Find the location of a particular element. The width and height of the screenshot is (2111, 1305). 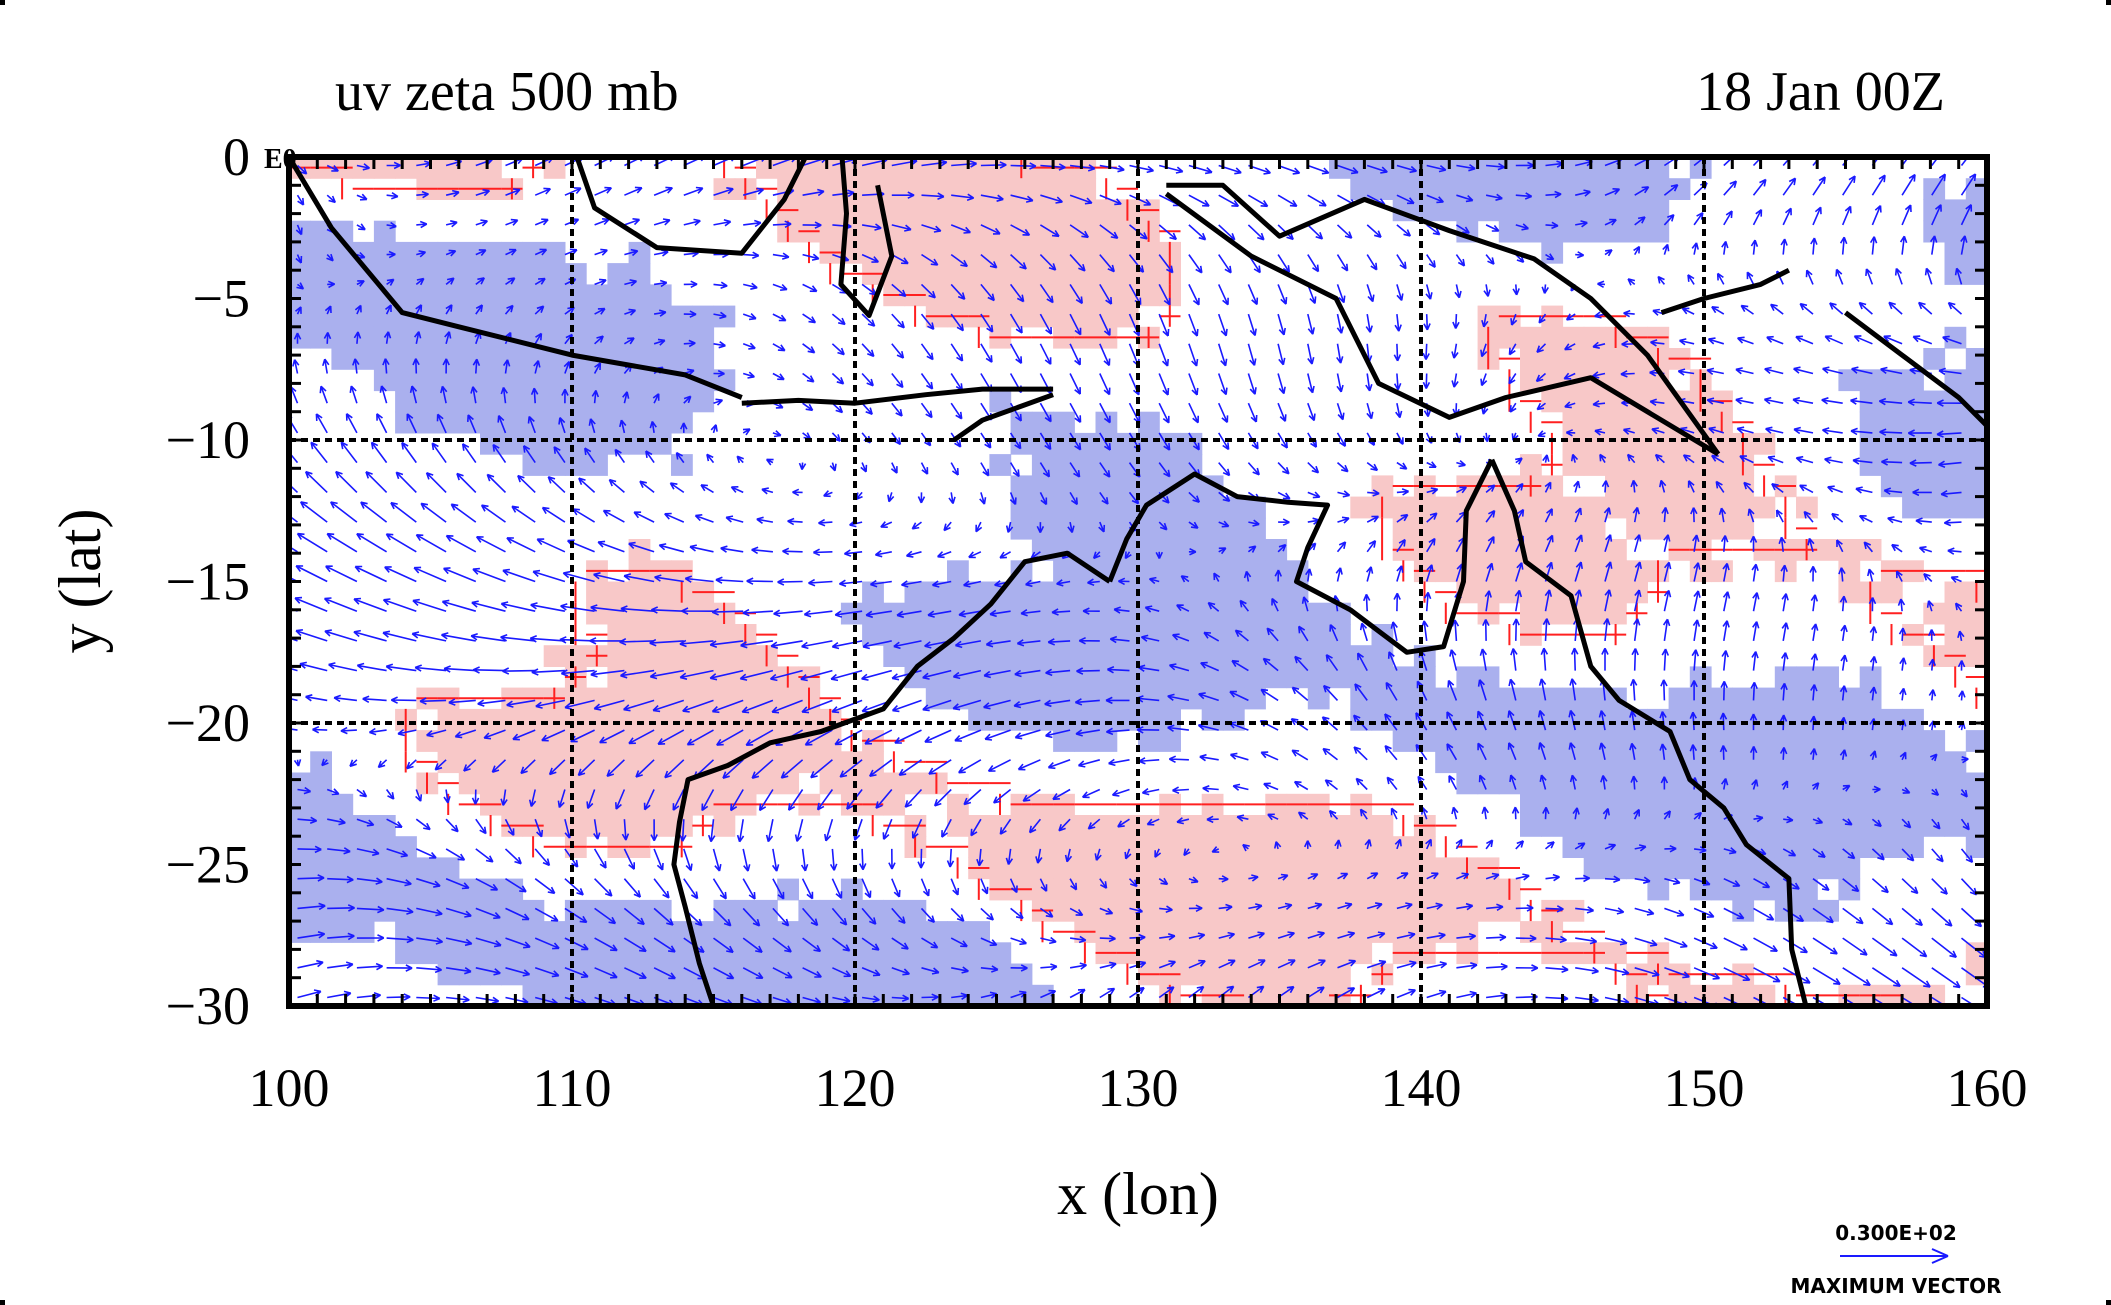

coastline-new-guinea-north is located at coordinates (1443, 319).